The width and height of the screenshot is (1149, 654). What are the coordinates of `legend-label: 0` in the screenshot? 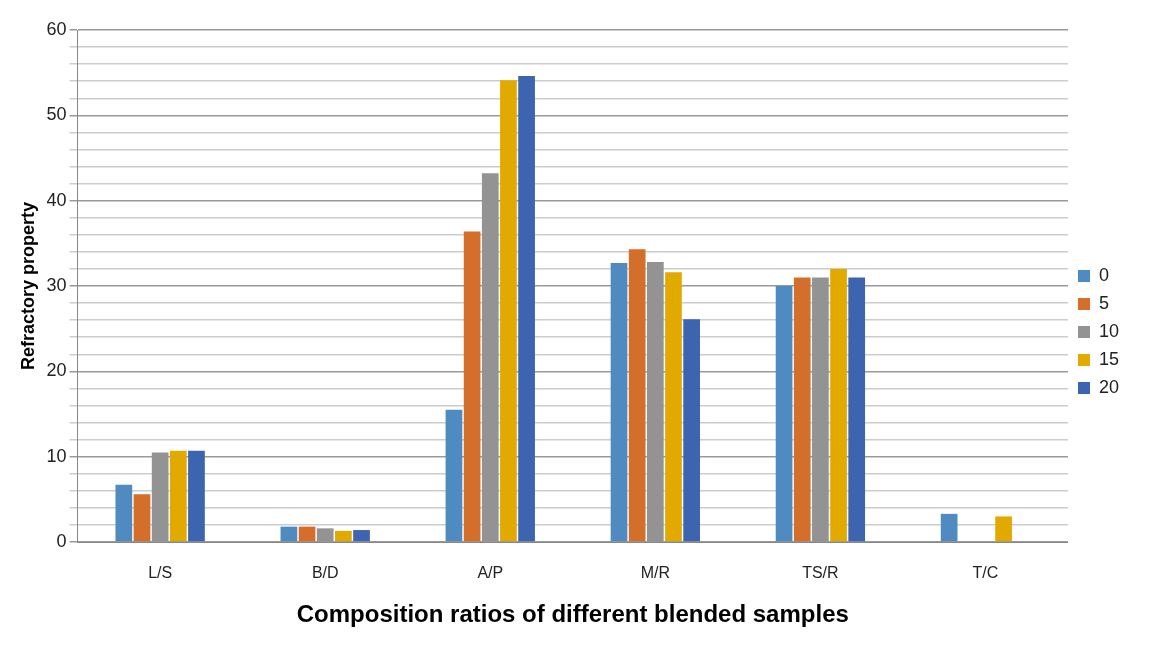 It's located at (1103, 274).